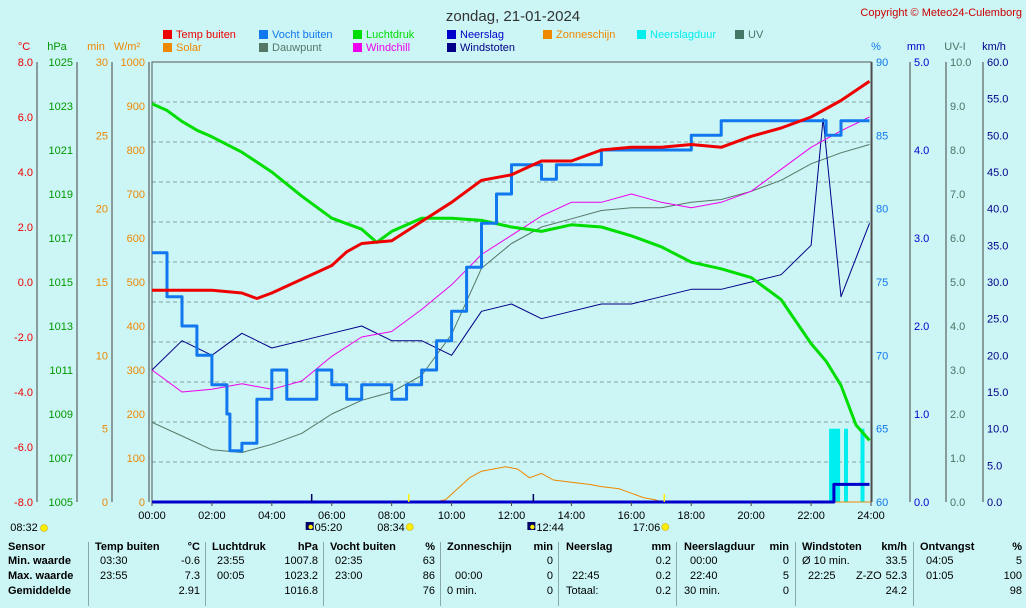 The width and height of the screenshot is (1026, 608). I want to click on stats-temp-min: -0.6, so click(190, 561).